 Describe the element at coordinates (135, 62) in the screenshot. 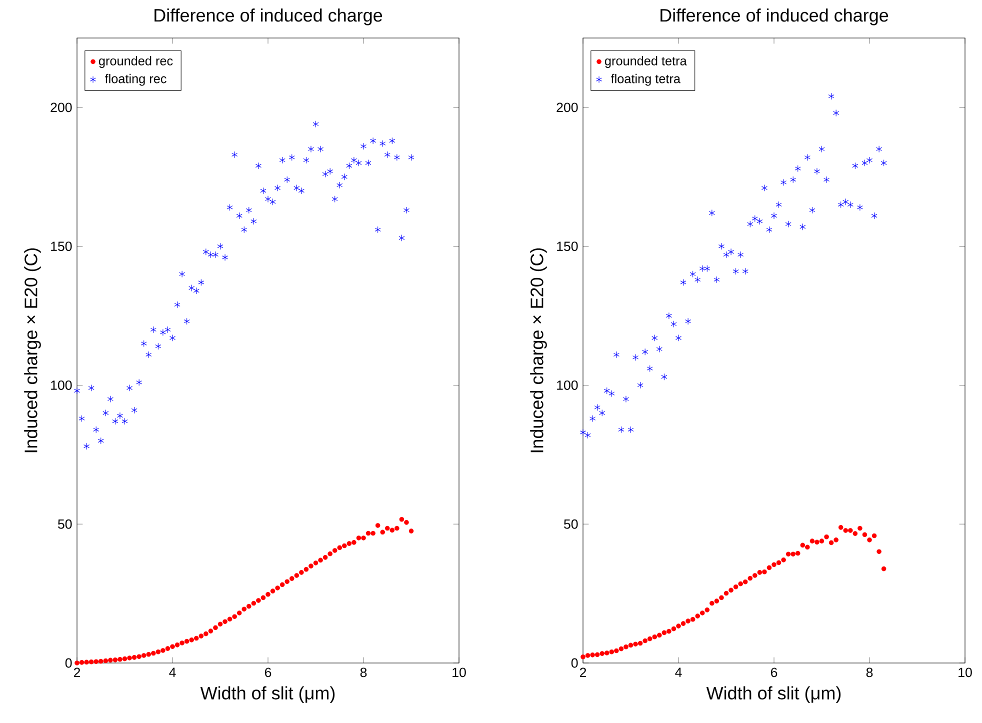

I see `legend-label: grounded rec` at that location.